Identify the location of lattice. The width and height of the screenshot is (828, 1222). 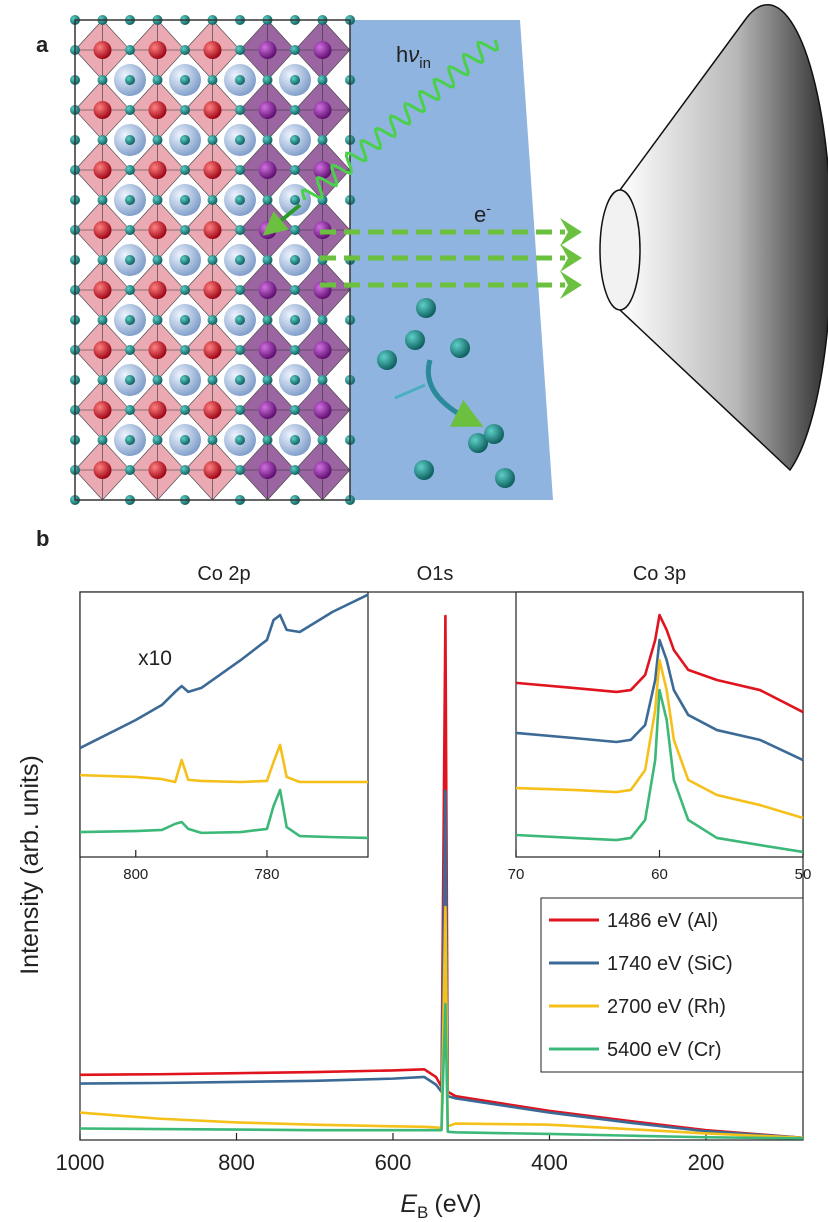
(212, 260).